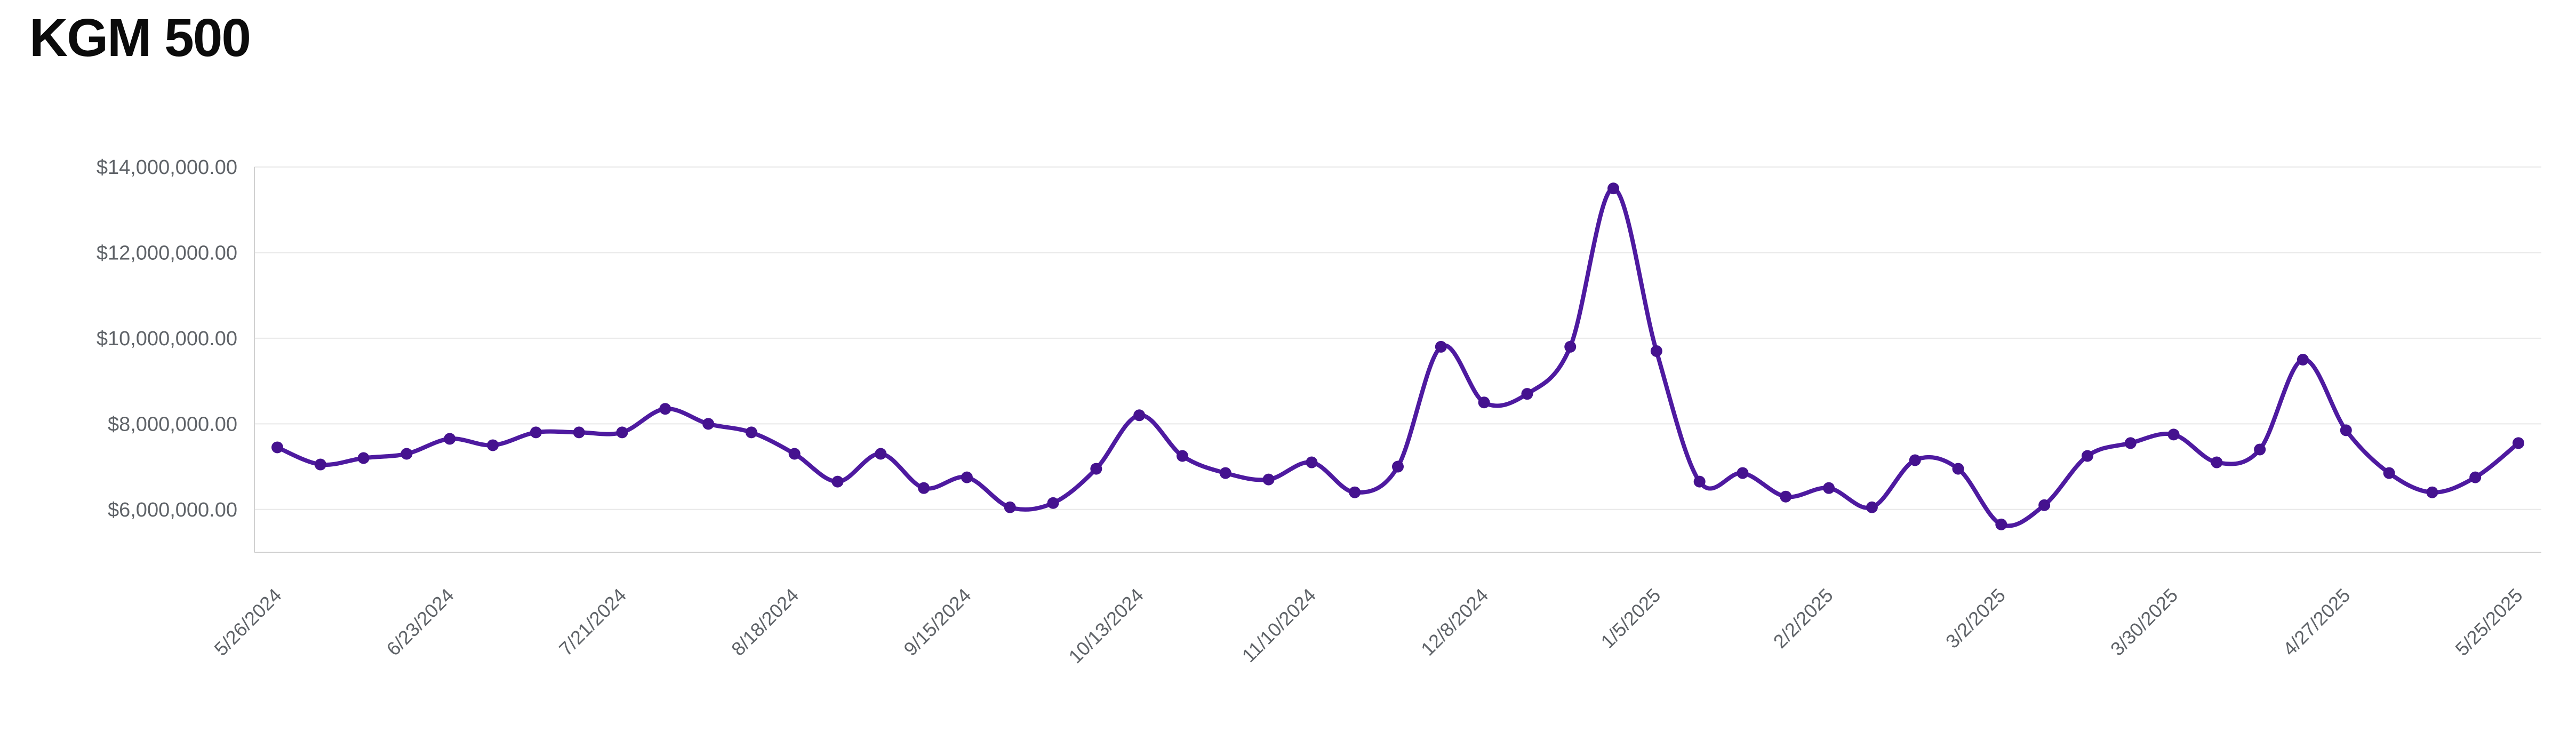 This screenshot has height=739, width=2576. Describe the element at coordinates (172, 424) in the screenshot. I see `y-axis-tick-label: $8,000,000.00` at that location.